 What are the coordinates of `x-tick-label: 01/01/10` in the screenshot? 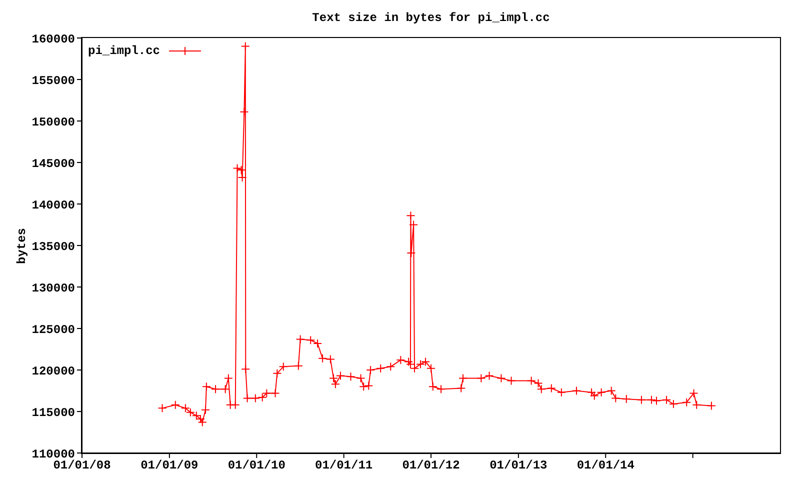 It's located at (257, 465).